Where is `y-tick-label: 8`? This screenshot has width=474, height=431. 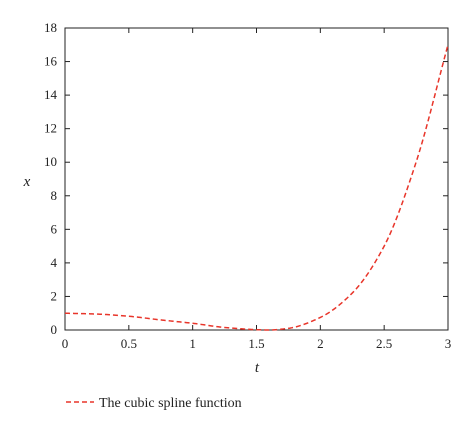 y-tick-label: 8 is located at coordinates (54, 195).